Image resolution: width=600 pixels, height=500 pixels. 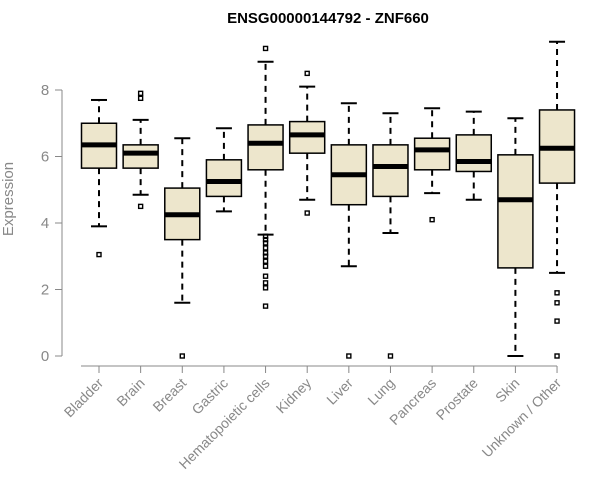 I want to click on y-tick-label: 6, so click(x=45, y=157).